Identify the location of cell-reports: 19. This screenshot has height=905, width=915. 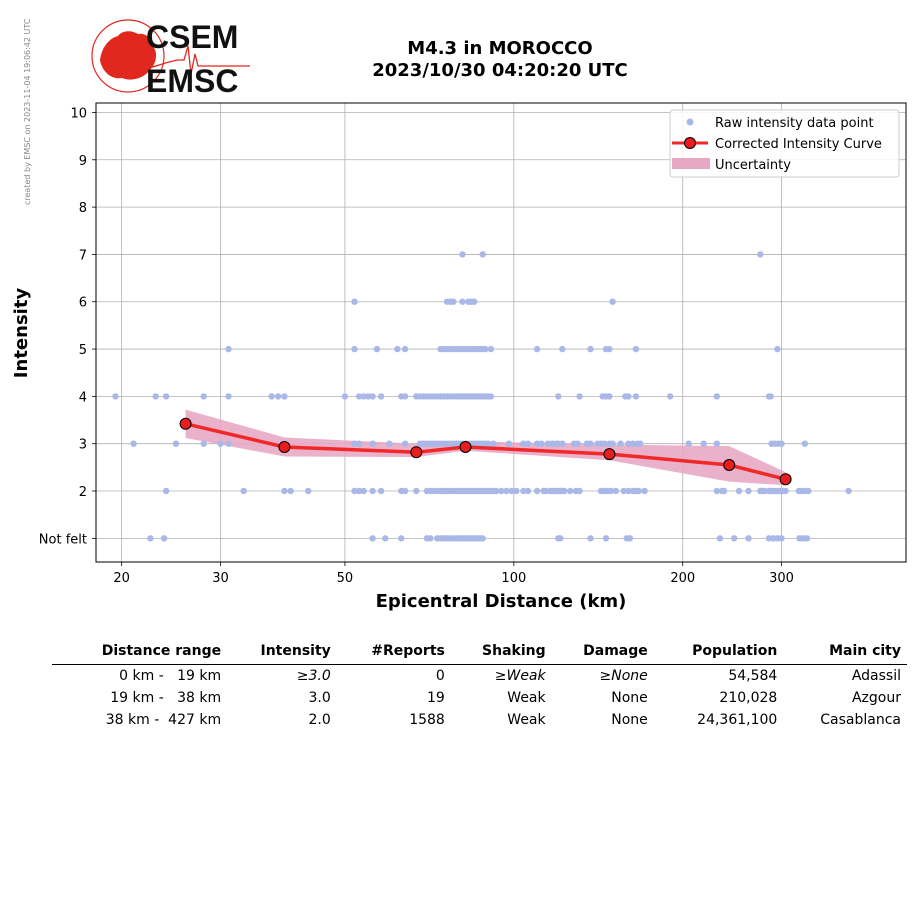
(436, 698).